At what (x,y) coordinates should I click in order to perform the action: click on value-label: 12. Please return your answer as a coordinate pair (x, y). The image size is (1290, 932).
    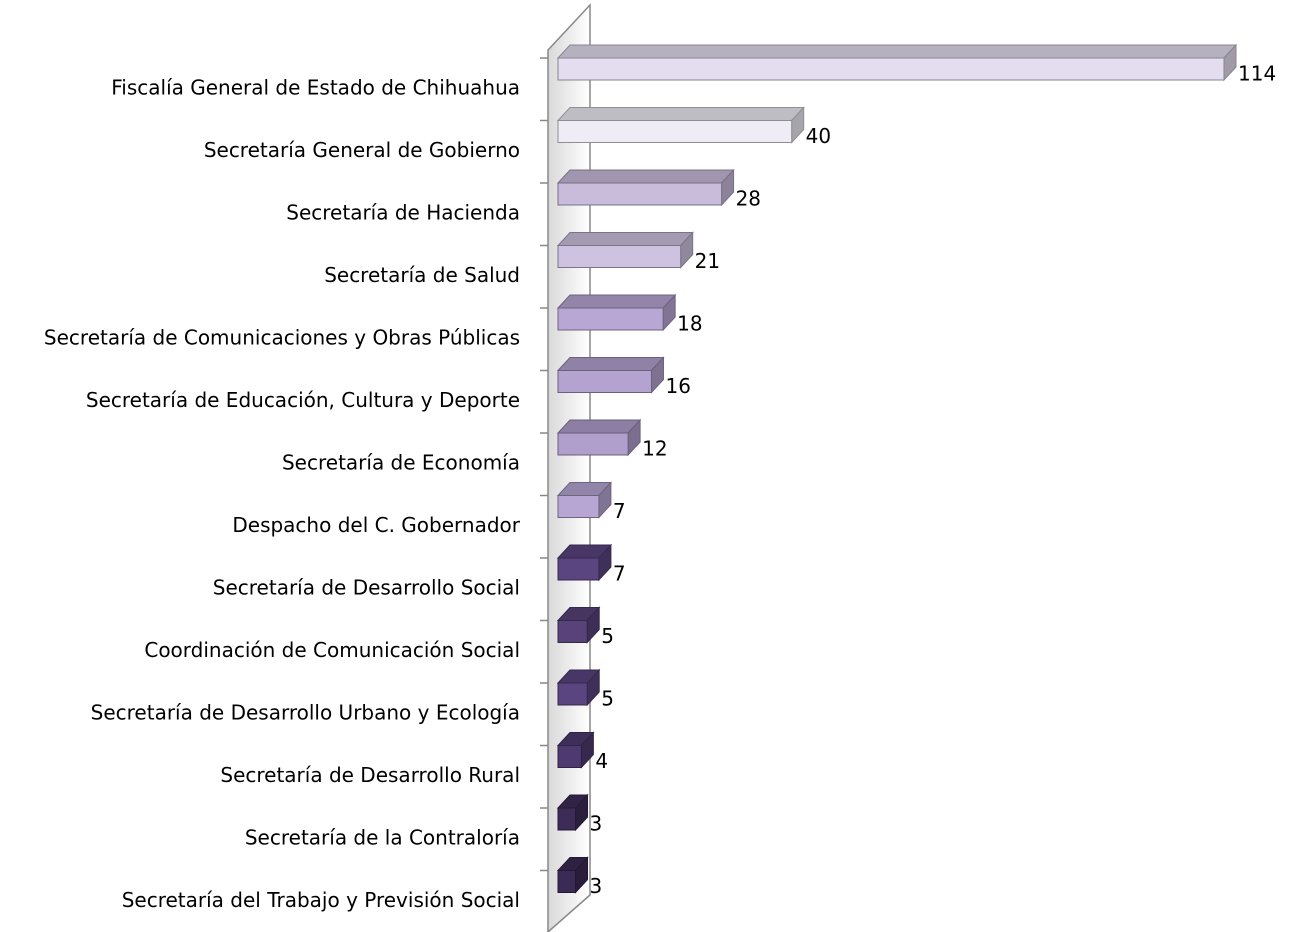
    Looking at the image, I should click on (654, 449).